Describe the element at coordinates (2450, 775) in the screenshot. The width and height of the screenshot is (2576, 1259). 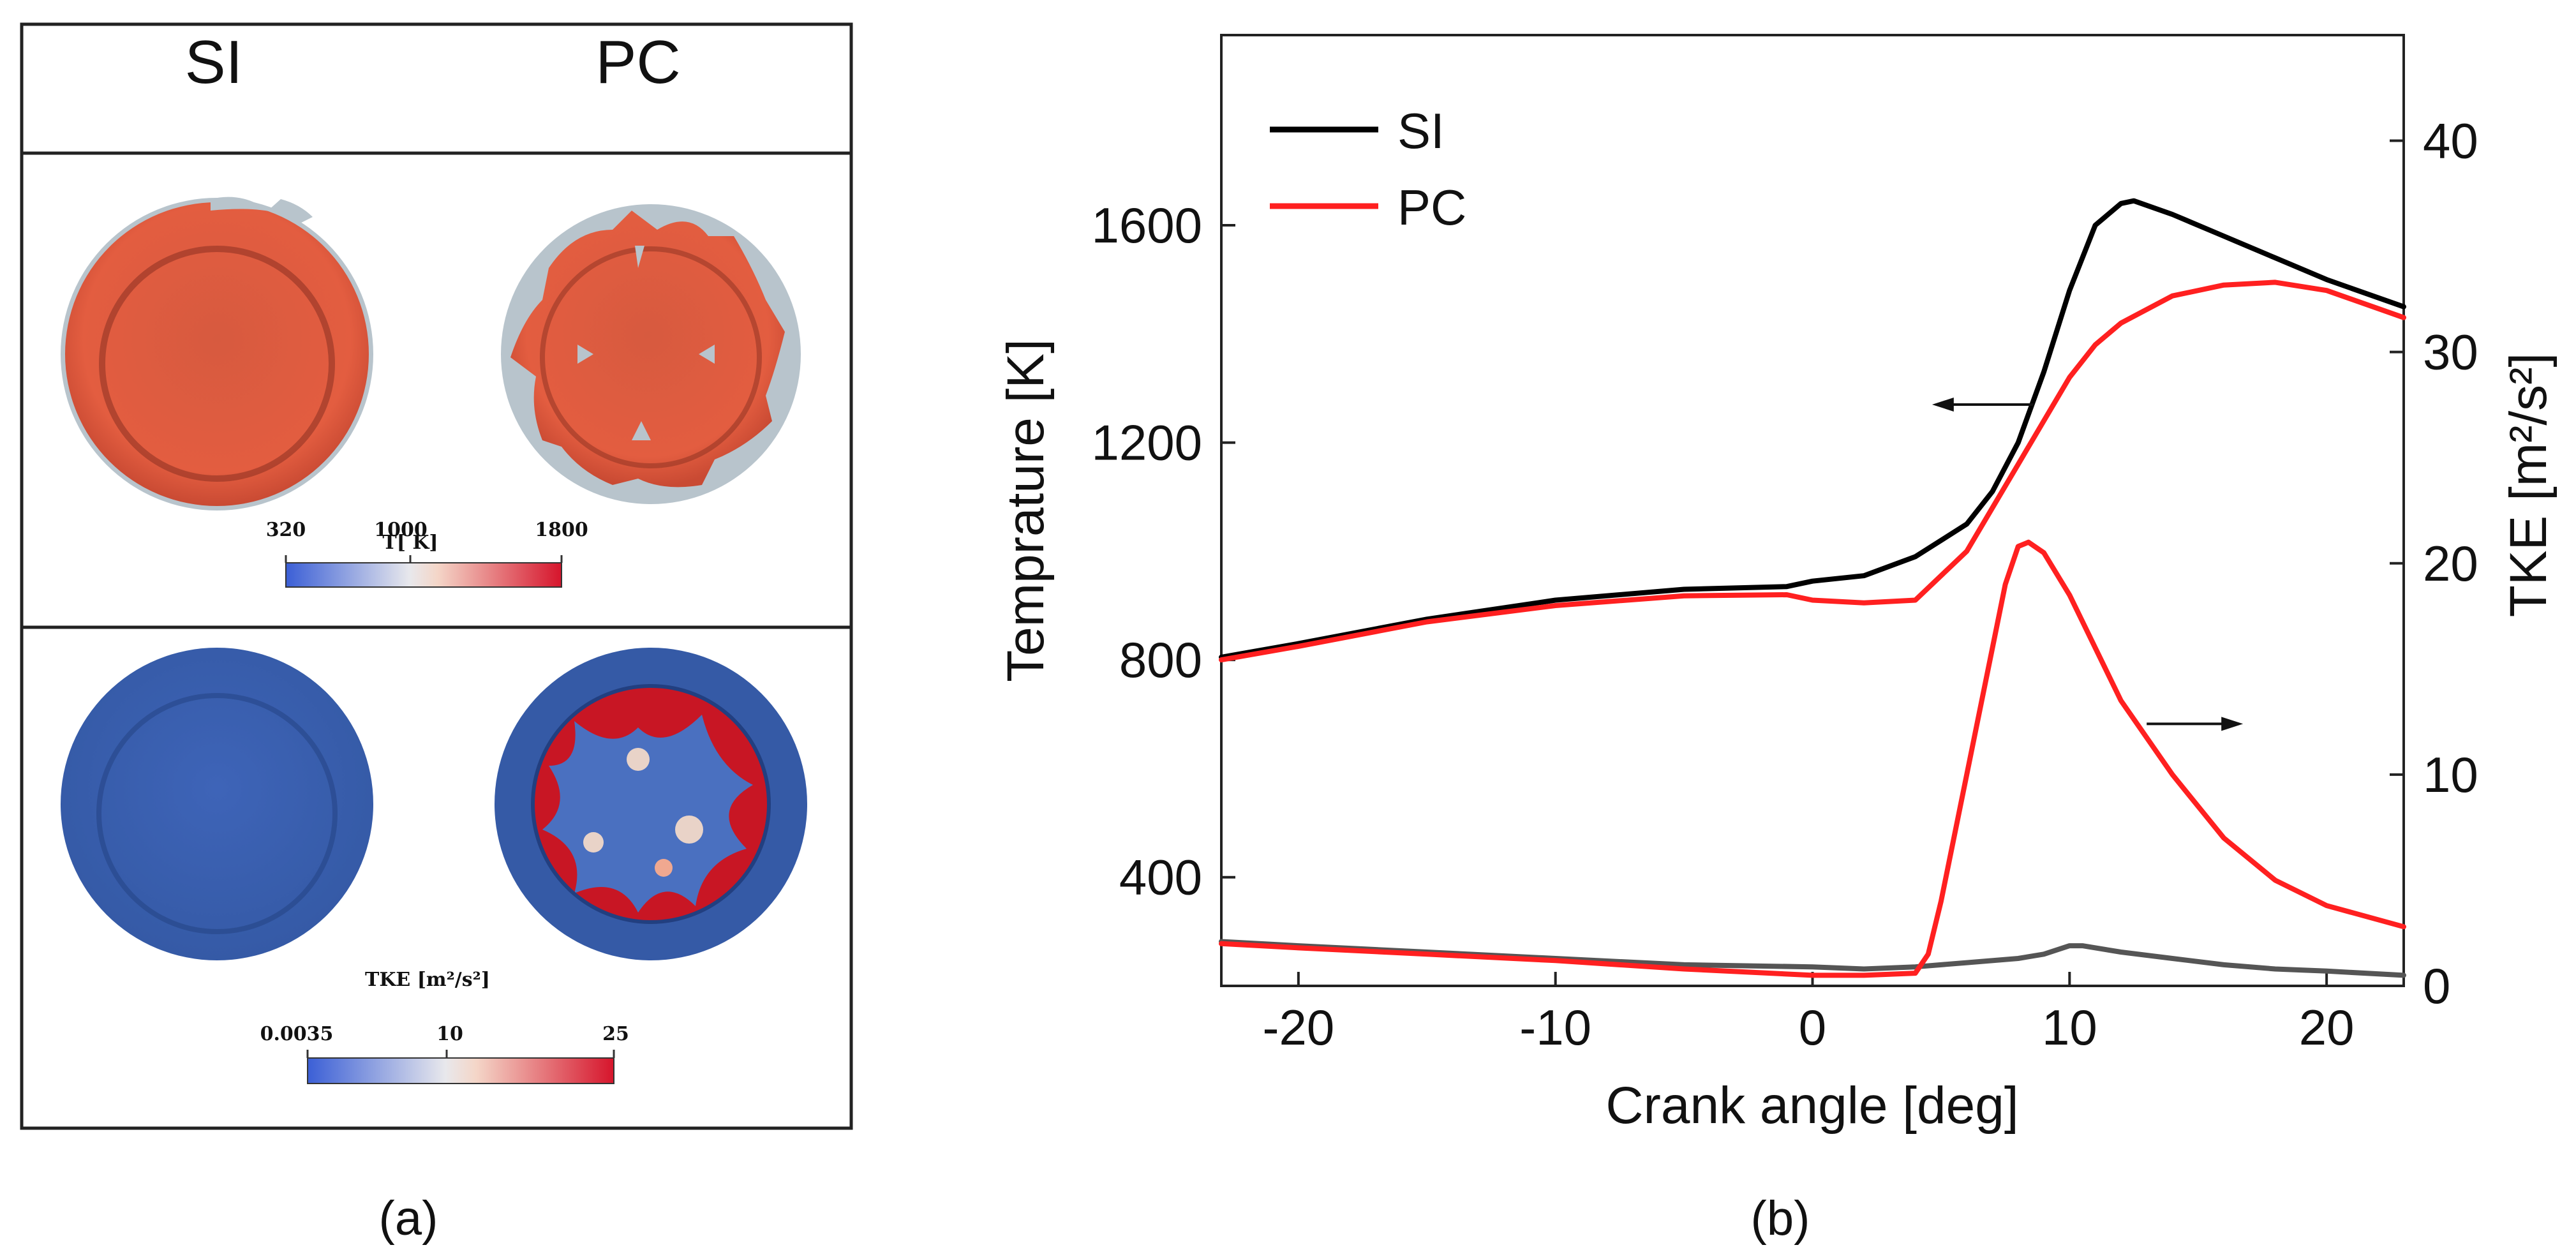
I see `y2-tick-label: 10` at that location.